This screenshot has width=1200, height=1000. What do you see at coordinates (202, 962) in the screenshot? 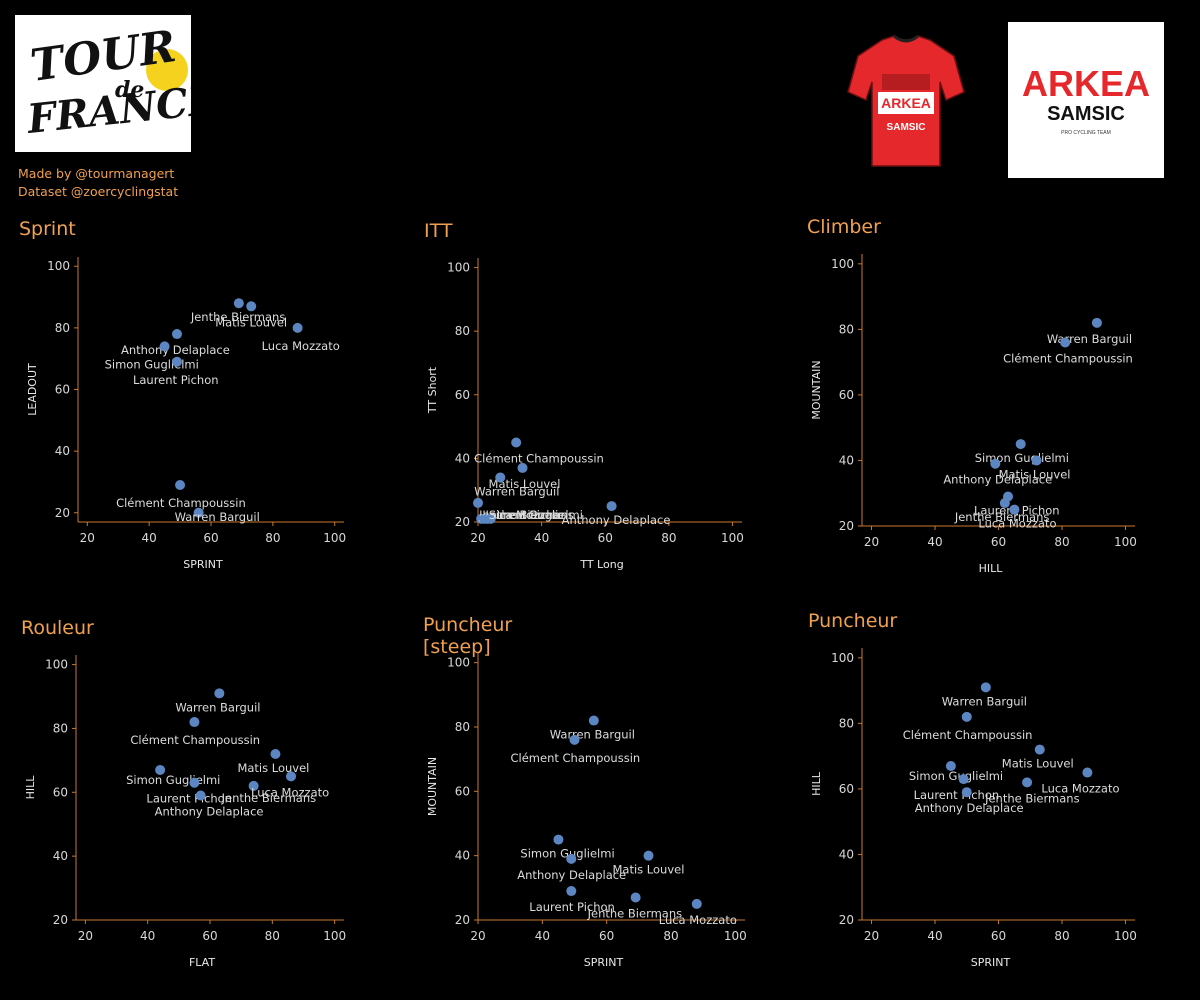
I see `x-axis-label: FLAT` at bounding box center [202, 962].